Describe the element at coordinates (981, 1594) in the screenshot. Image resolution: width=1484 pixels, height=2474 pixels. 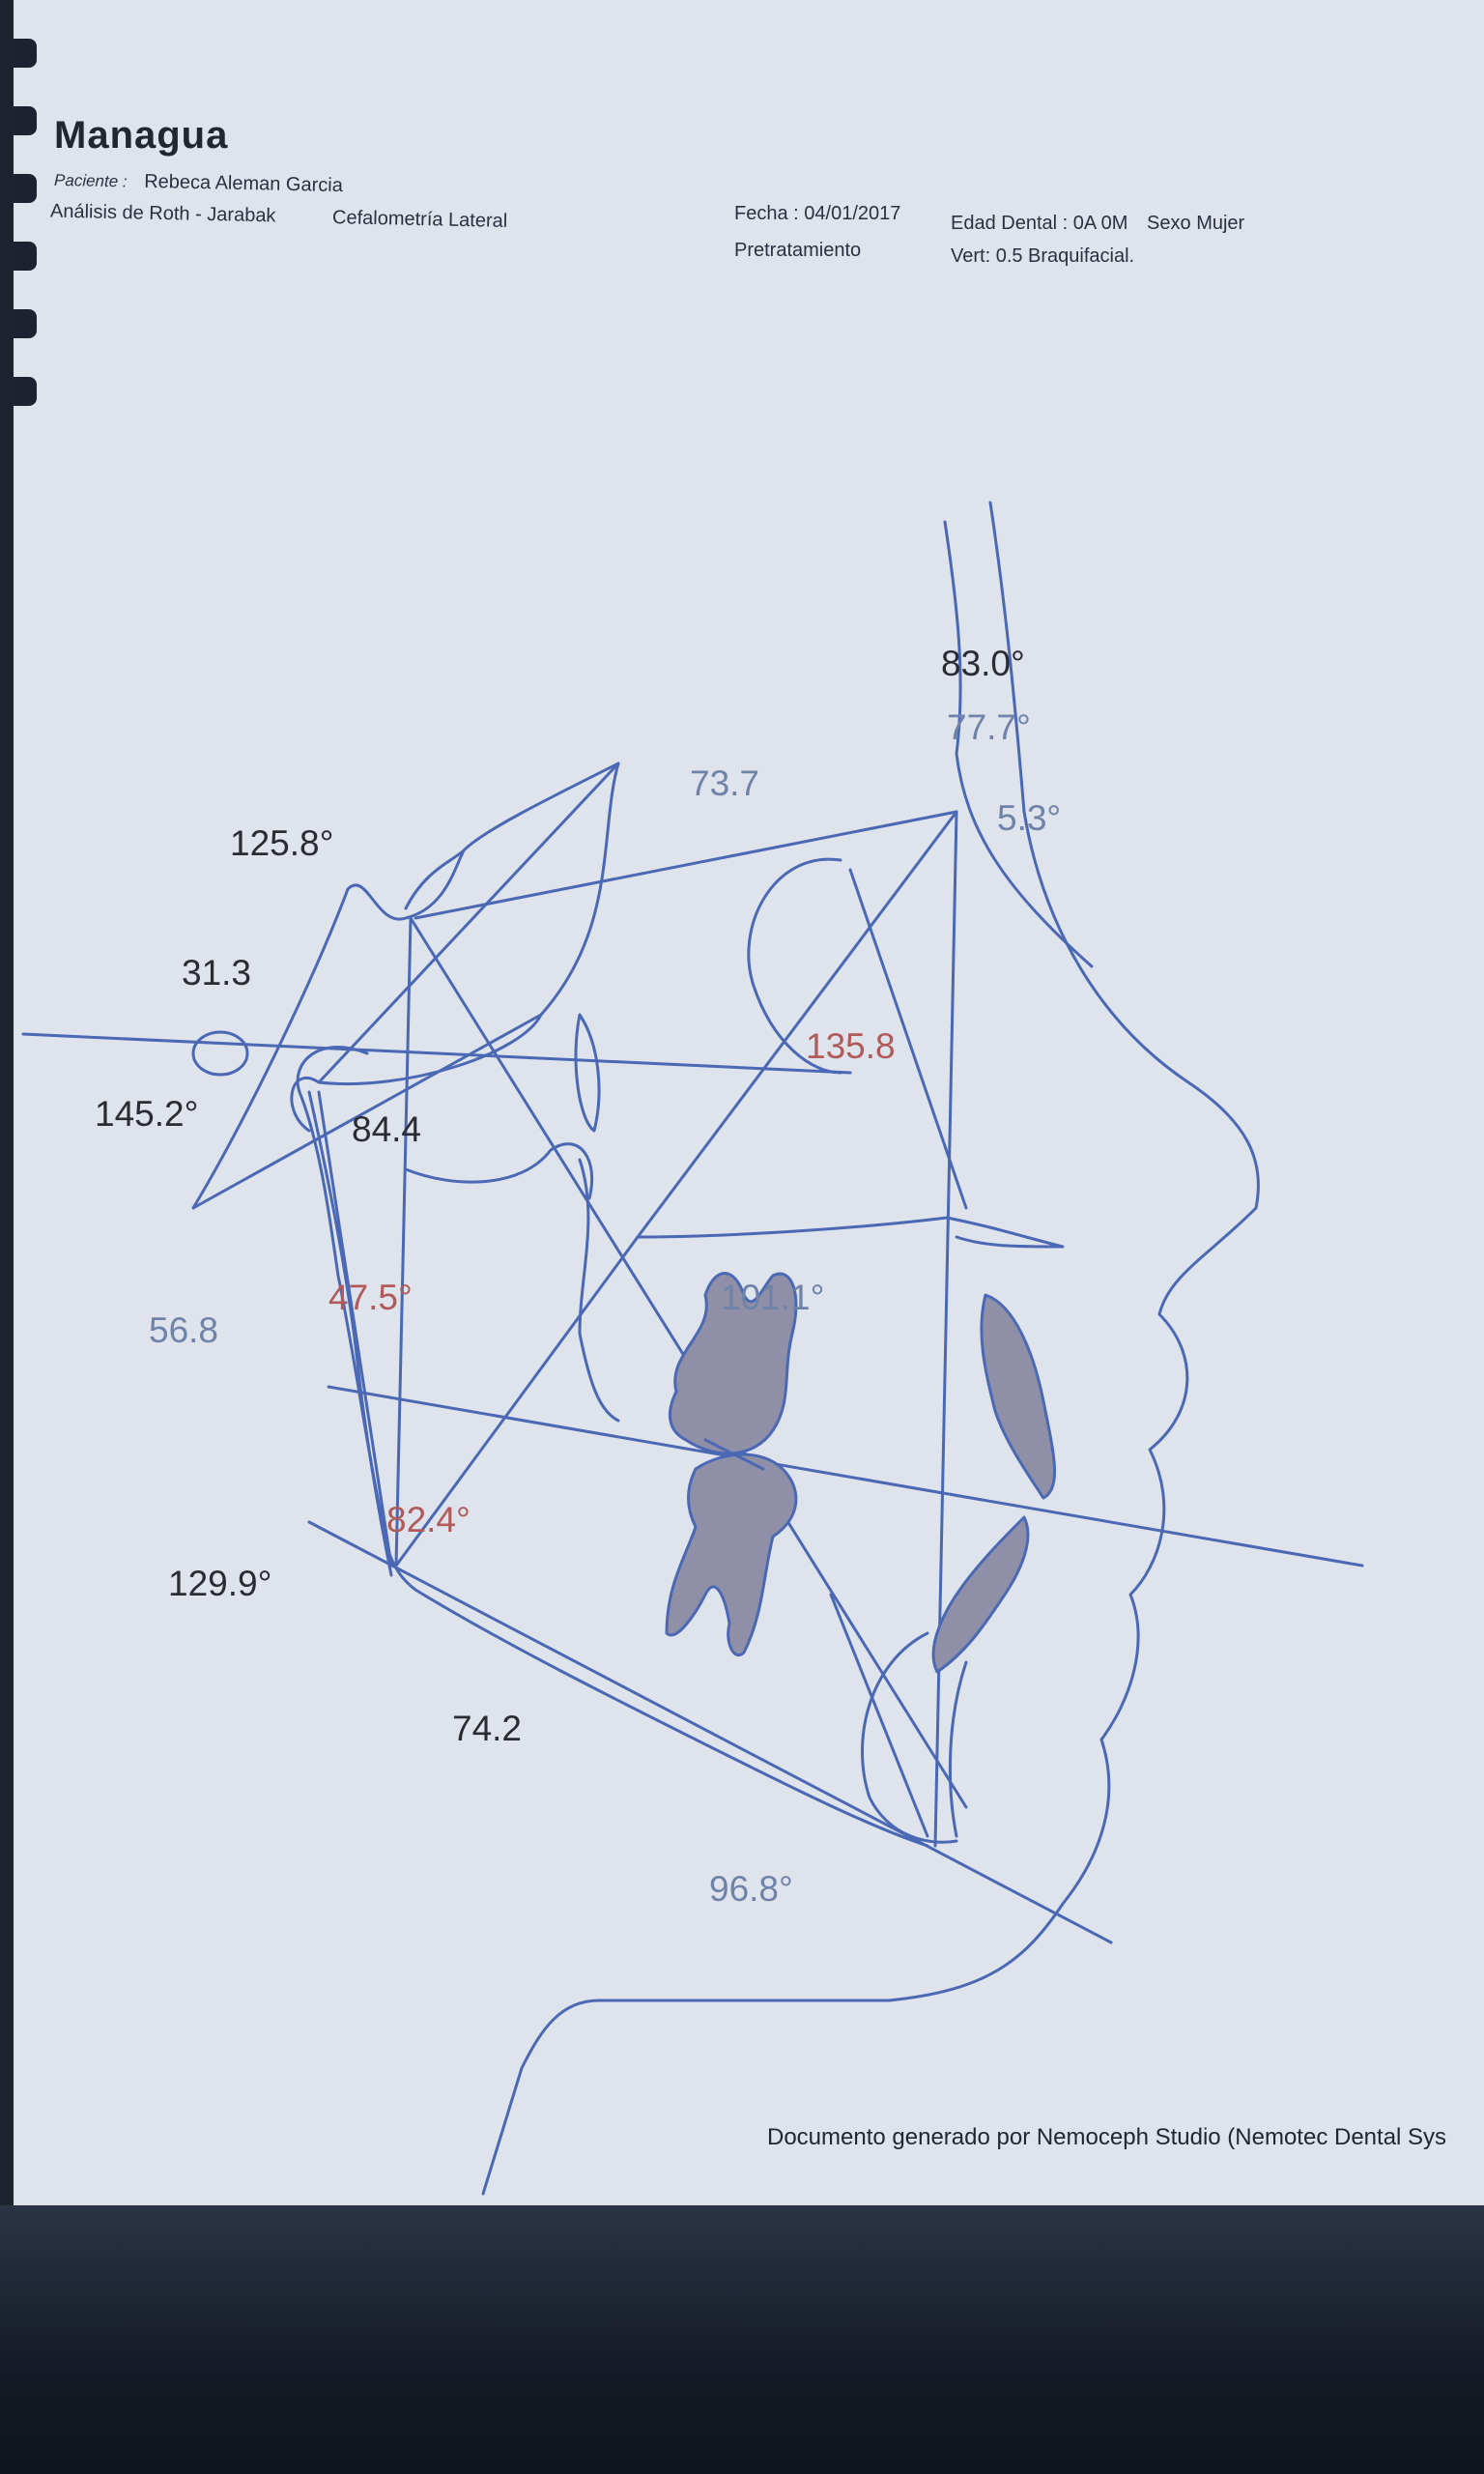
I see `lower-incisor` at that location.